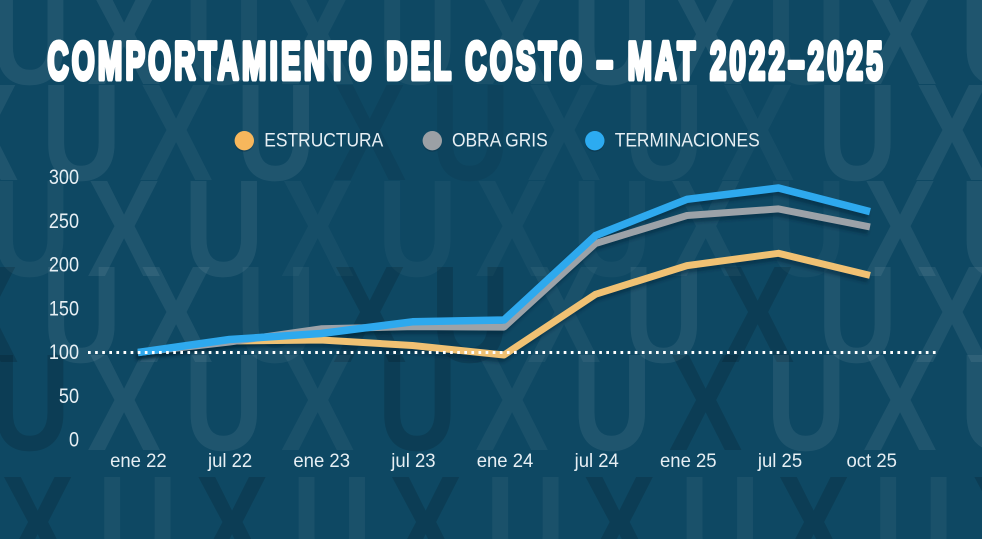  What do you see at coordinates (74, 440) in the screenshot?
I see `svg-text: 0` at bounding box center [74, 440].